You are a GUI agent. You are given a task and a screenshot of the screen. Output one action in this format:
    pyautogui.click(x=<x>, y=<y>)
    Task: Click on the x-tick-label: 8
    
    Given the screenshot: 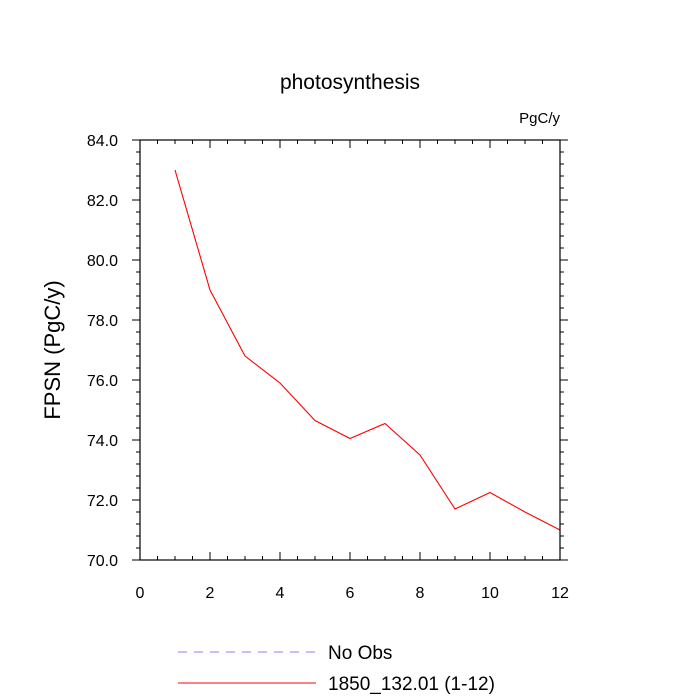 What is the action you would take?
    pyautogui.click(x=420, y=593)
    